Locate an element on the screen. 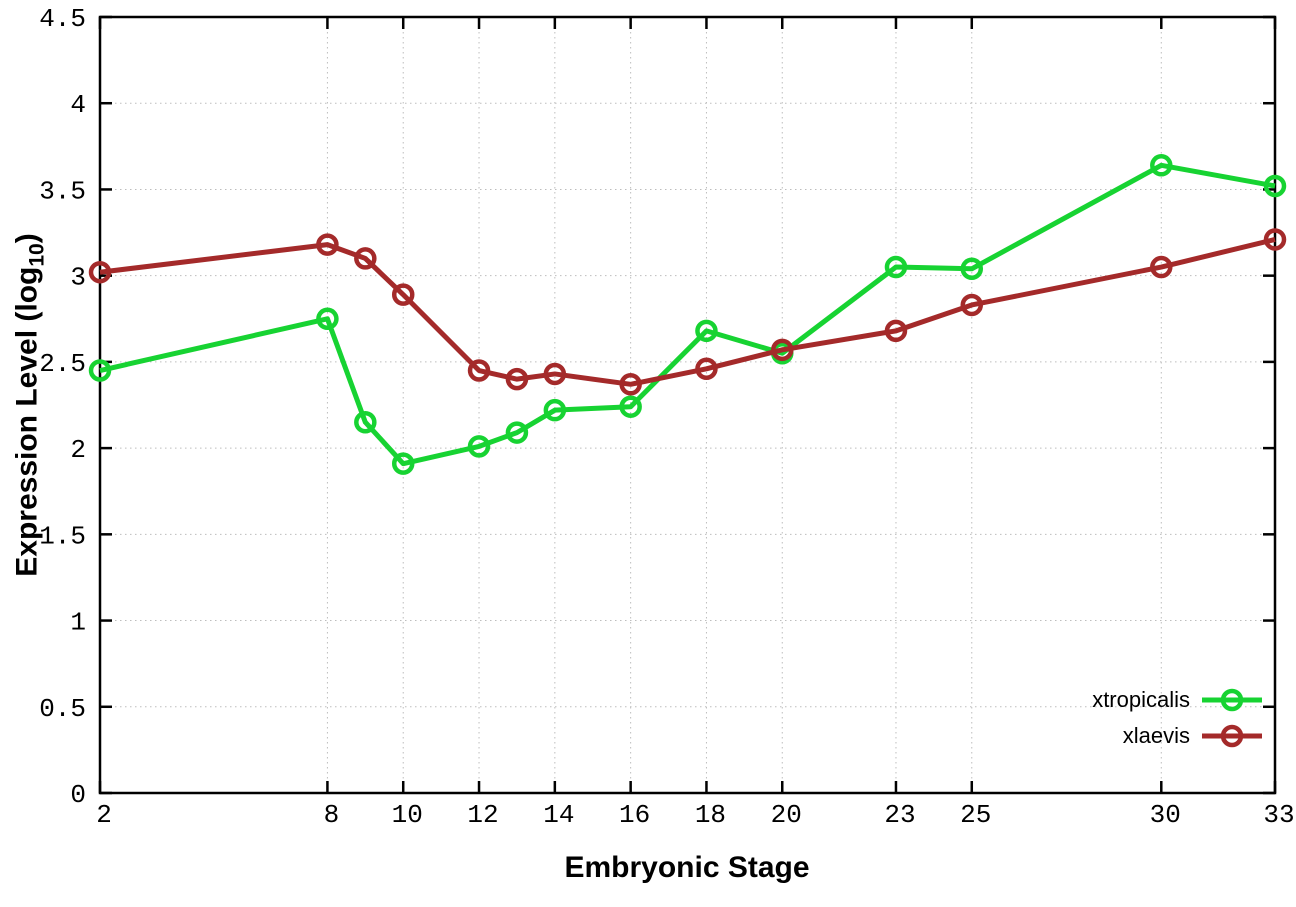 The width and height of the screenshot is (1296, 907). y-axis-title-suffix: ) is located at coordinates (27, 238).